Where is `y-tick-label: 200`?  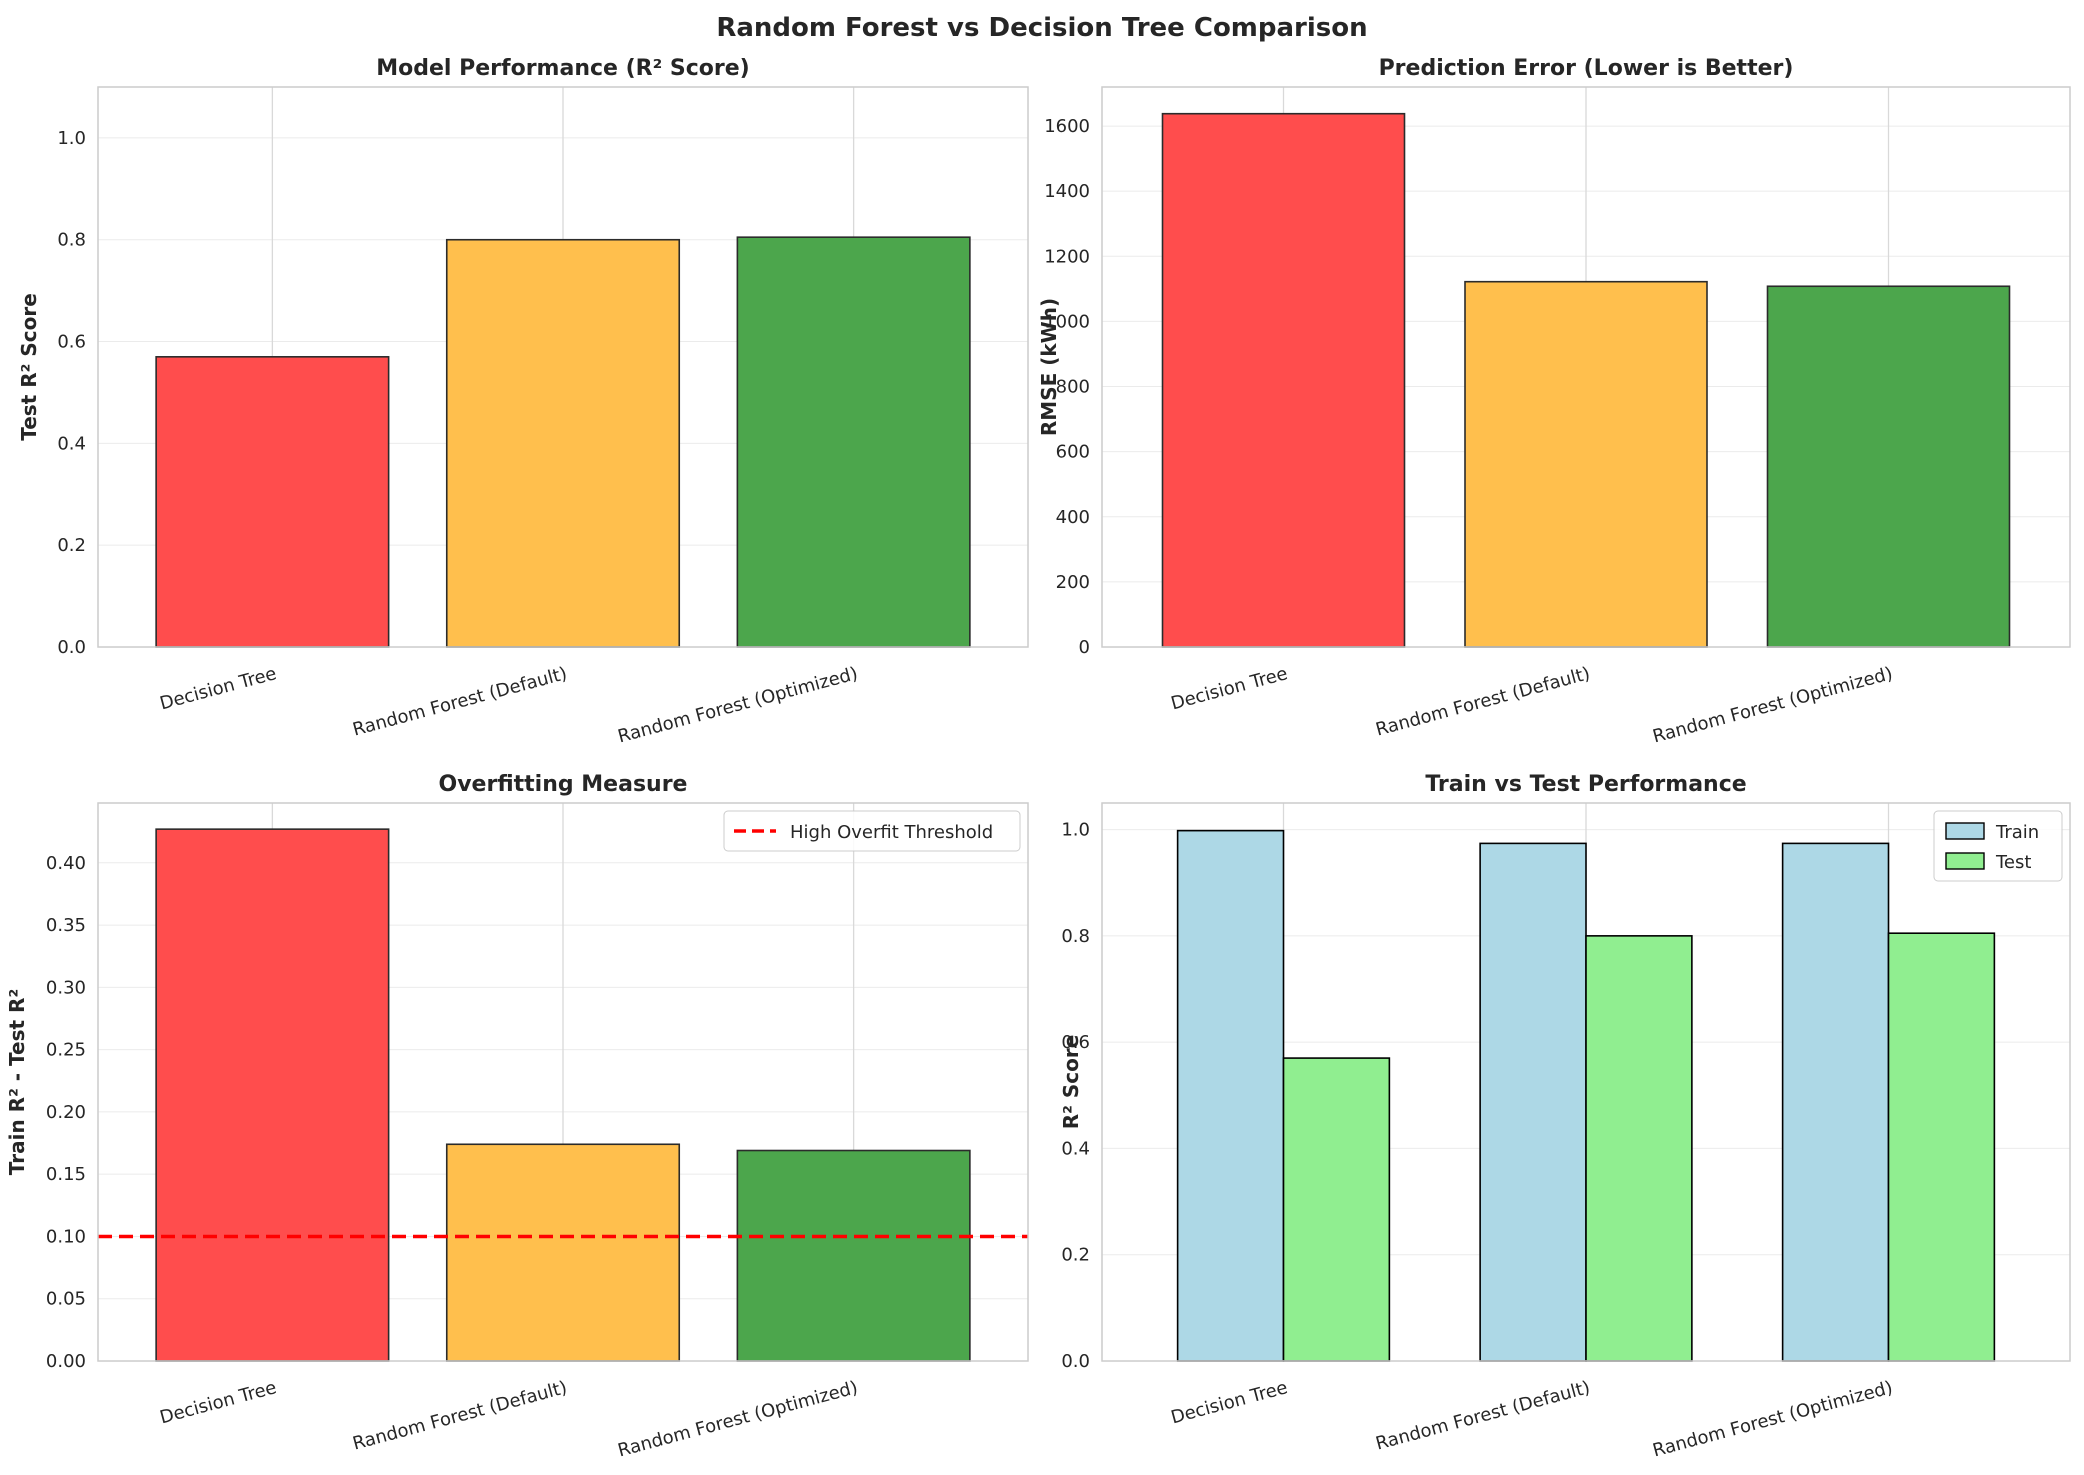 y-tick-label: 200 is located at coordinates (1073, 582).